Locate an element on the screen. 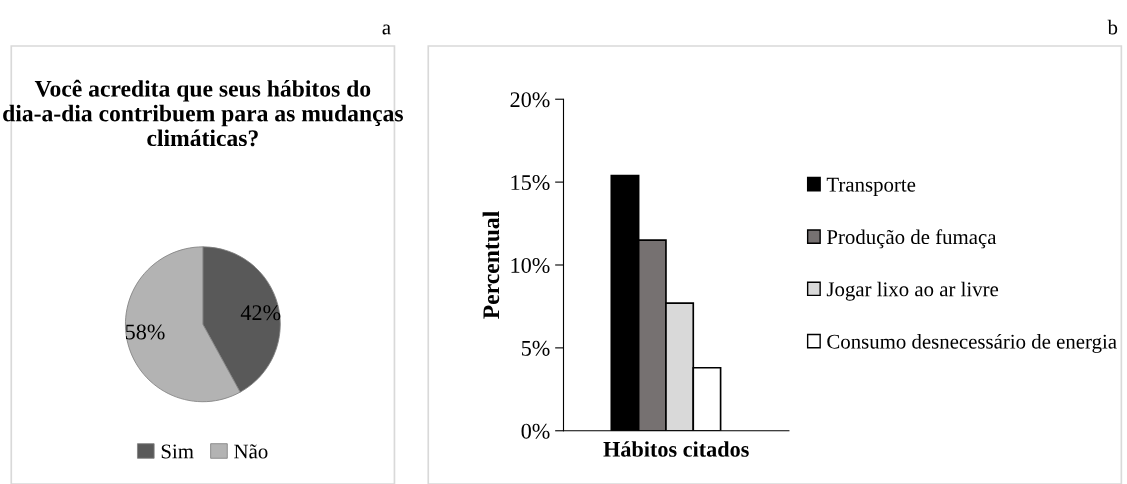 The width and height of the screenshot is (1127, 484). x-axis-title: Hábitos citados is located at coordinates (676, 449).